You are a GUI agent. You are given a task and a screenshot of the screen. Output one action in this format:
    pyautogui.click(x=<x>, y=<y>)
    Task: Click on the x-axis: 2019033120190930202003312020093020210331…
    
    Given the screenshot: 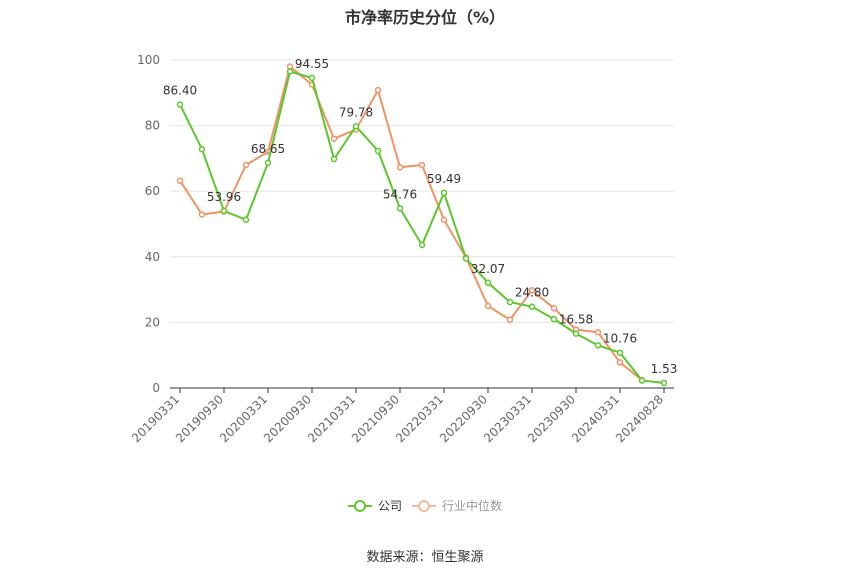 What is the action you would take?
    pyautogui.click(x=401, y=416)
    